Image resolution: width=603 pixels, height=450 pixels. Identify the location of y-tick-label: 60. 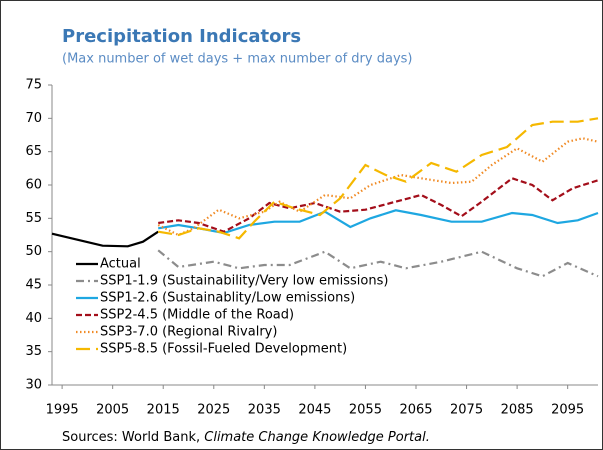
(33, 185).